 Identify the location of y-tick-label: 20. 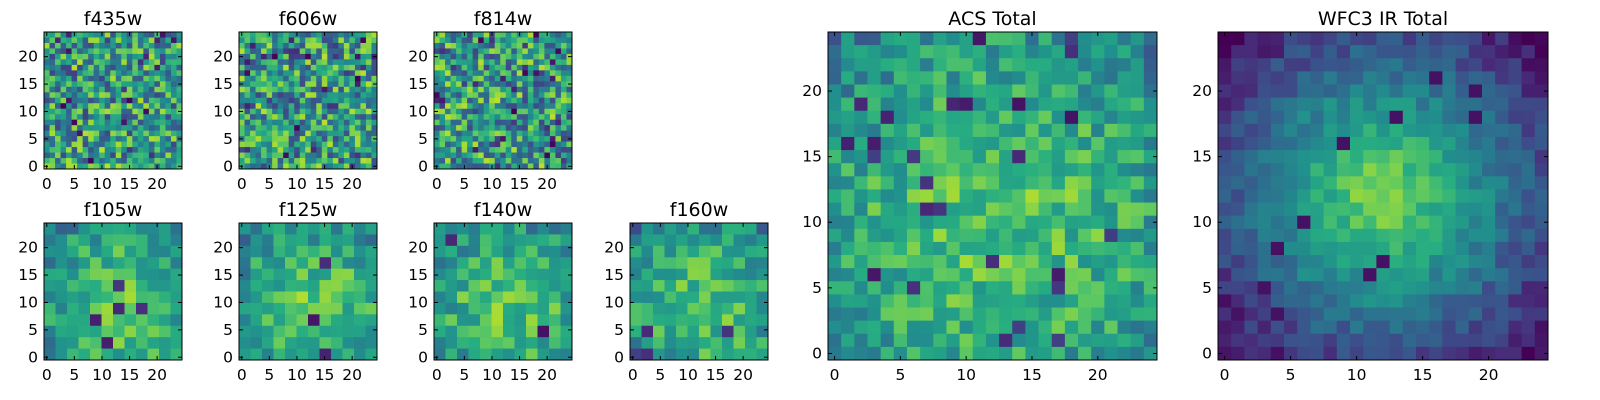
(28, 57).